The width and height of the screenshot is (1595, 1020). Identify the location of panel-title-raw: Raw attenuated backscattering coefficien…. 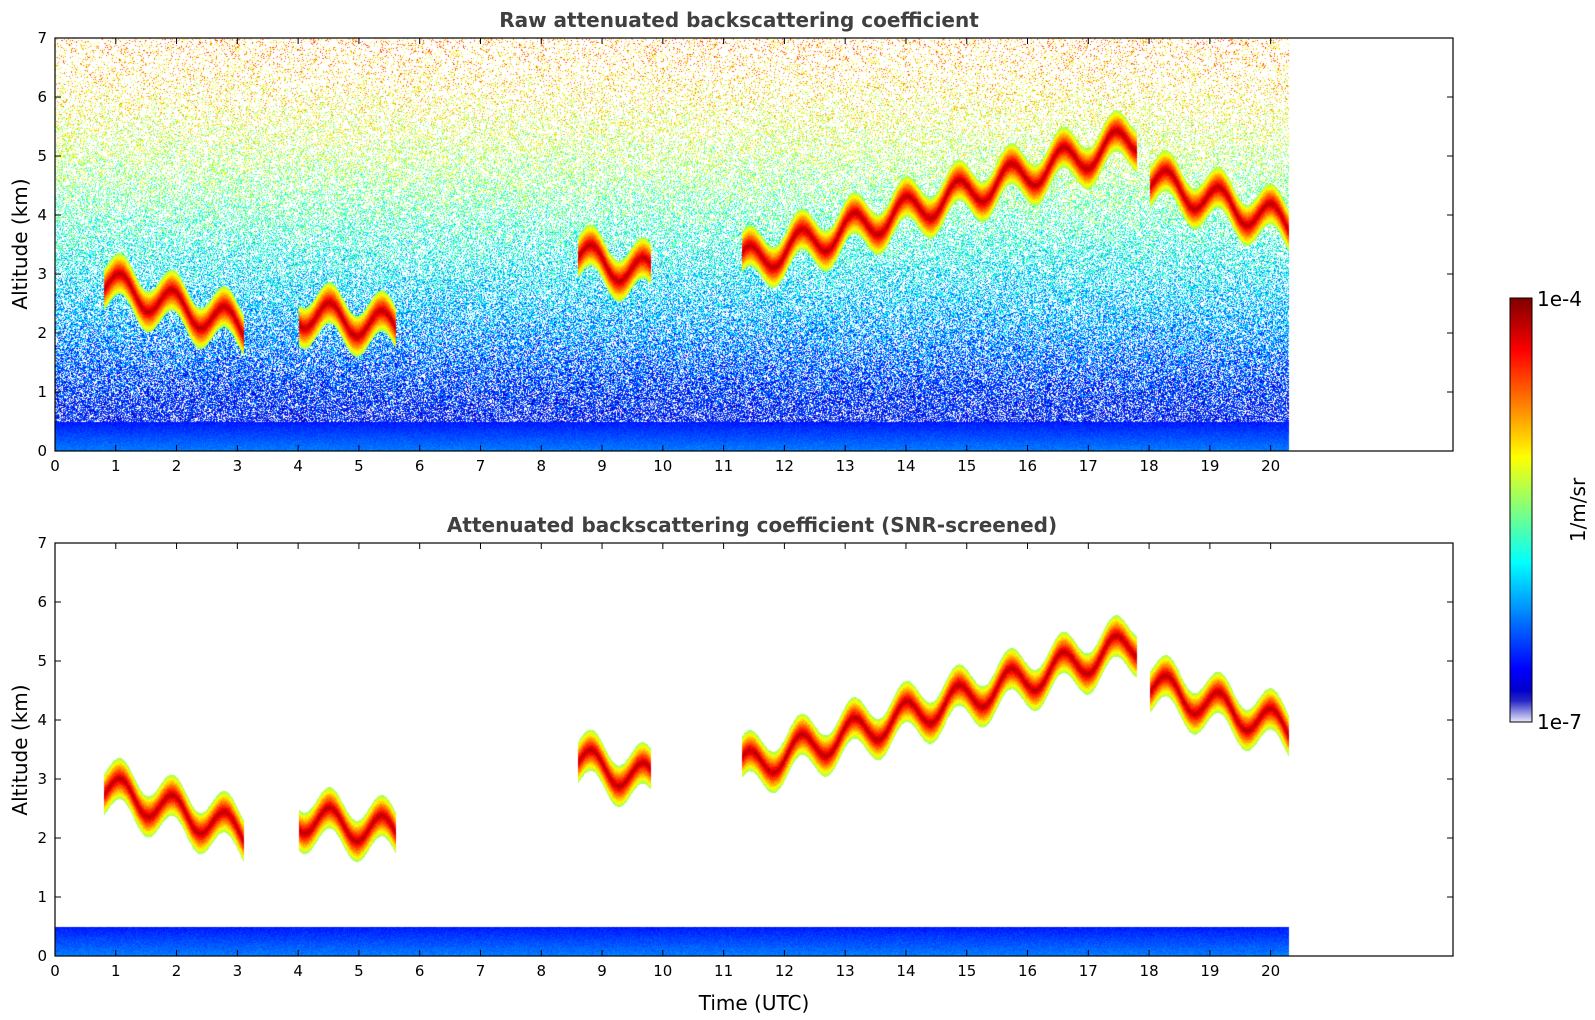
(739, 20).